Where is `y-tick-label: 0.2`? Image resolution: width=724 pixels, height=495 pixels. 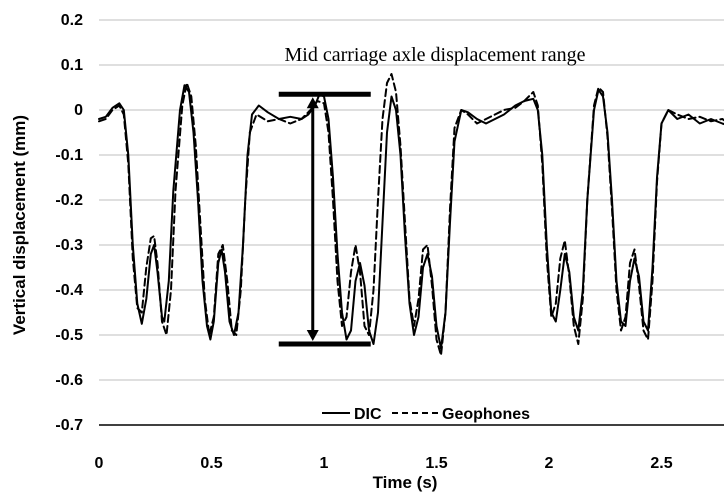 y-tick-label: 0.2 is located at coordinates (72, 20).